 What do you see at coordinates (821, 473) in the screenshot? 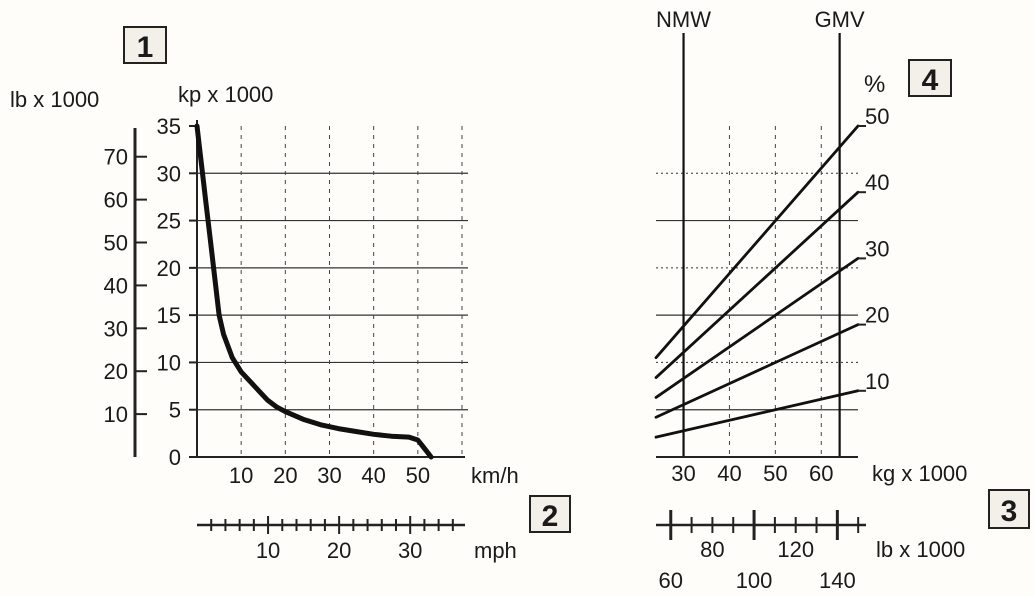
I see `x-tick-label: 60` at bounding box center [821, 473].